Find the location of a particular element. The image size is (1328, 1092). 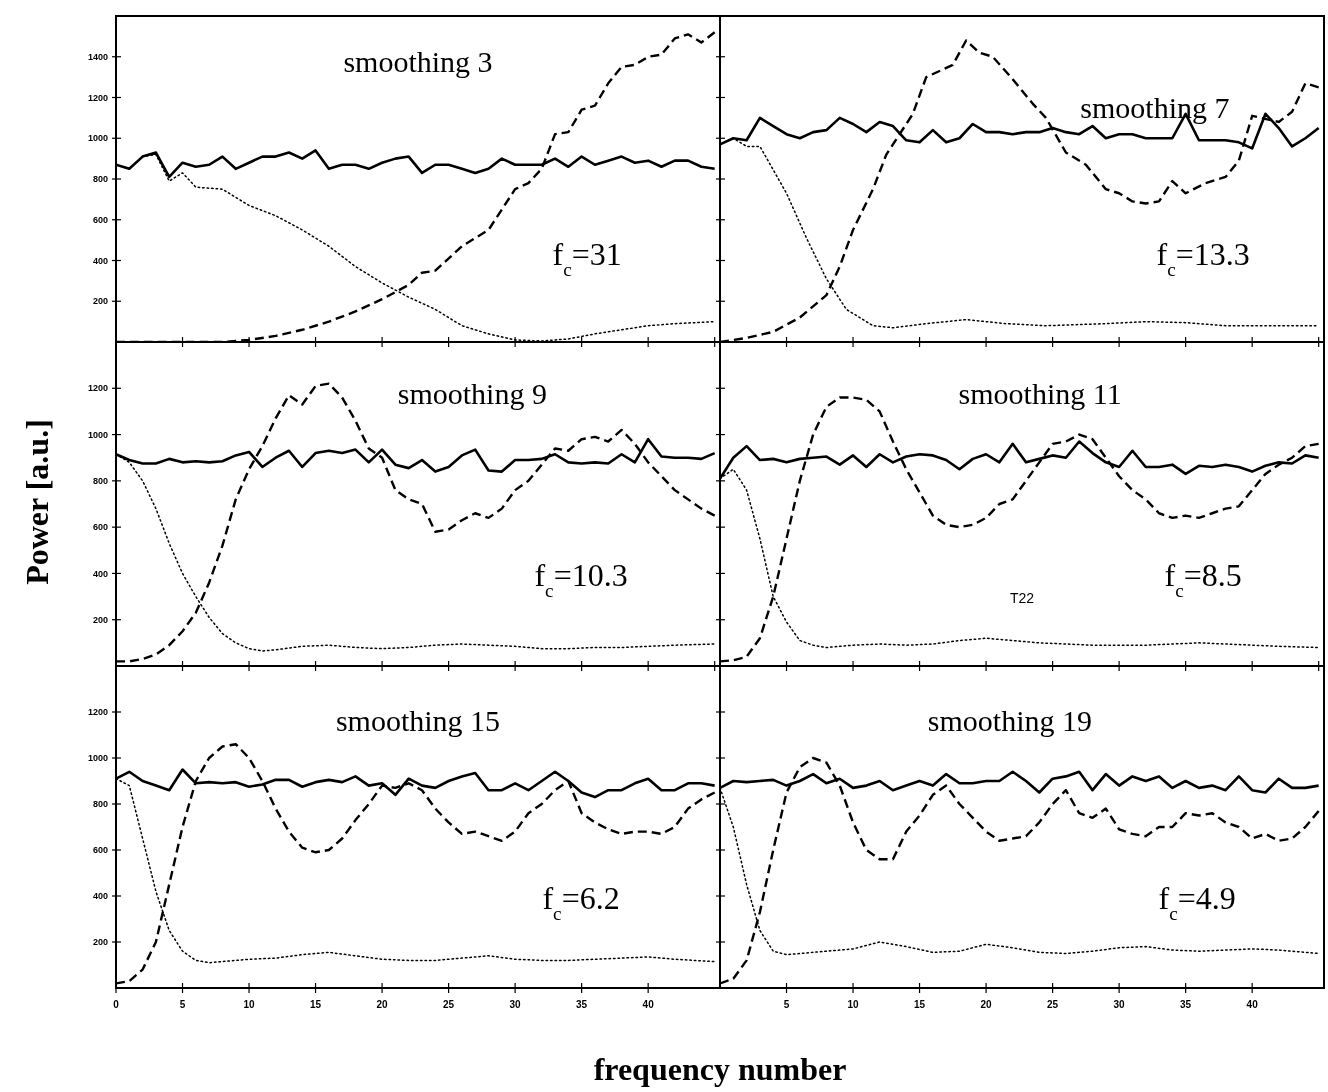

annotation: T22 is located at coordinates (1022, 597).